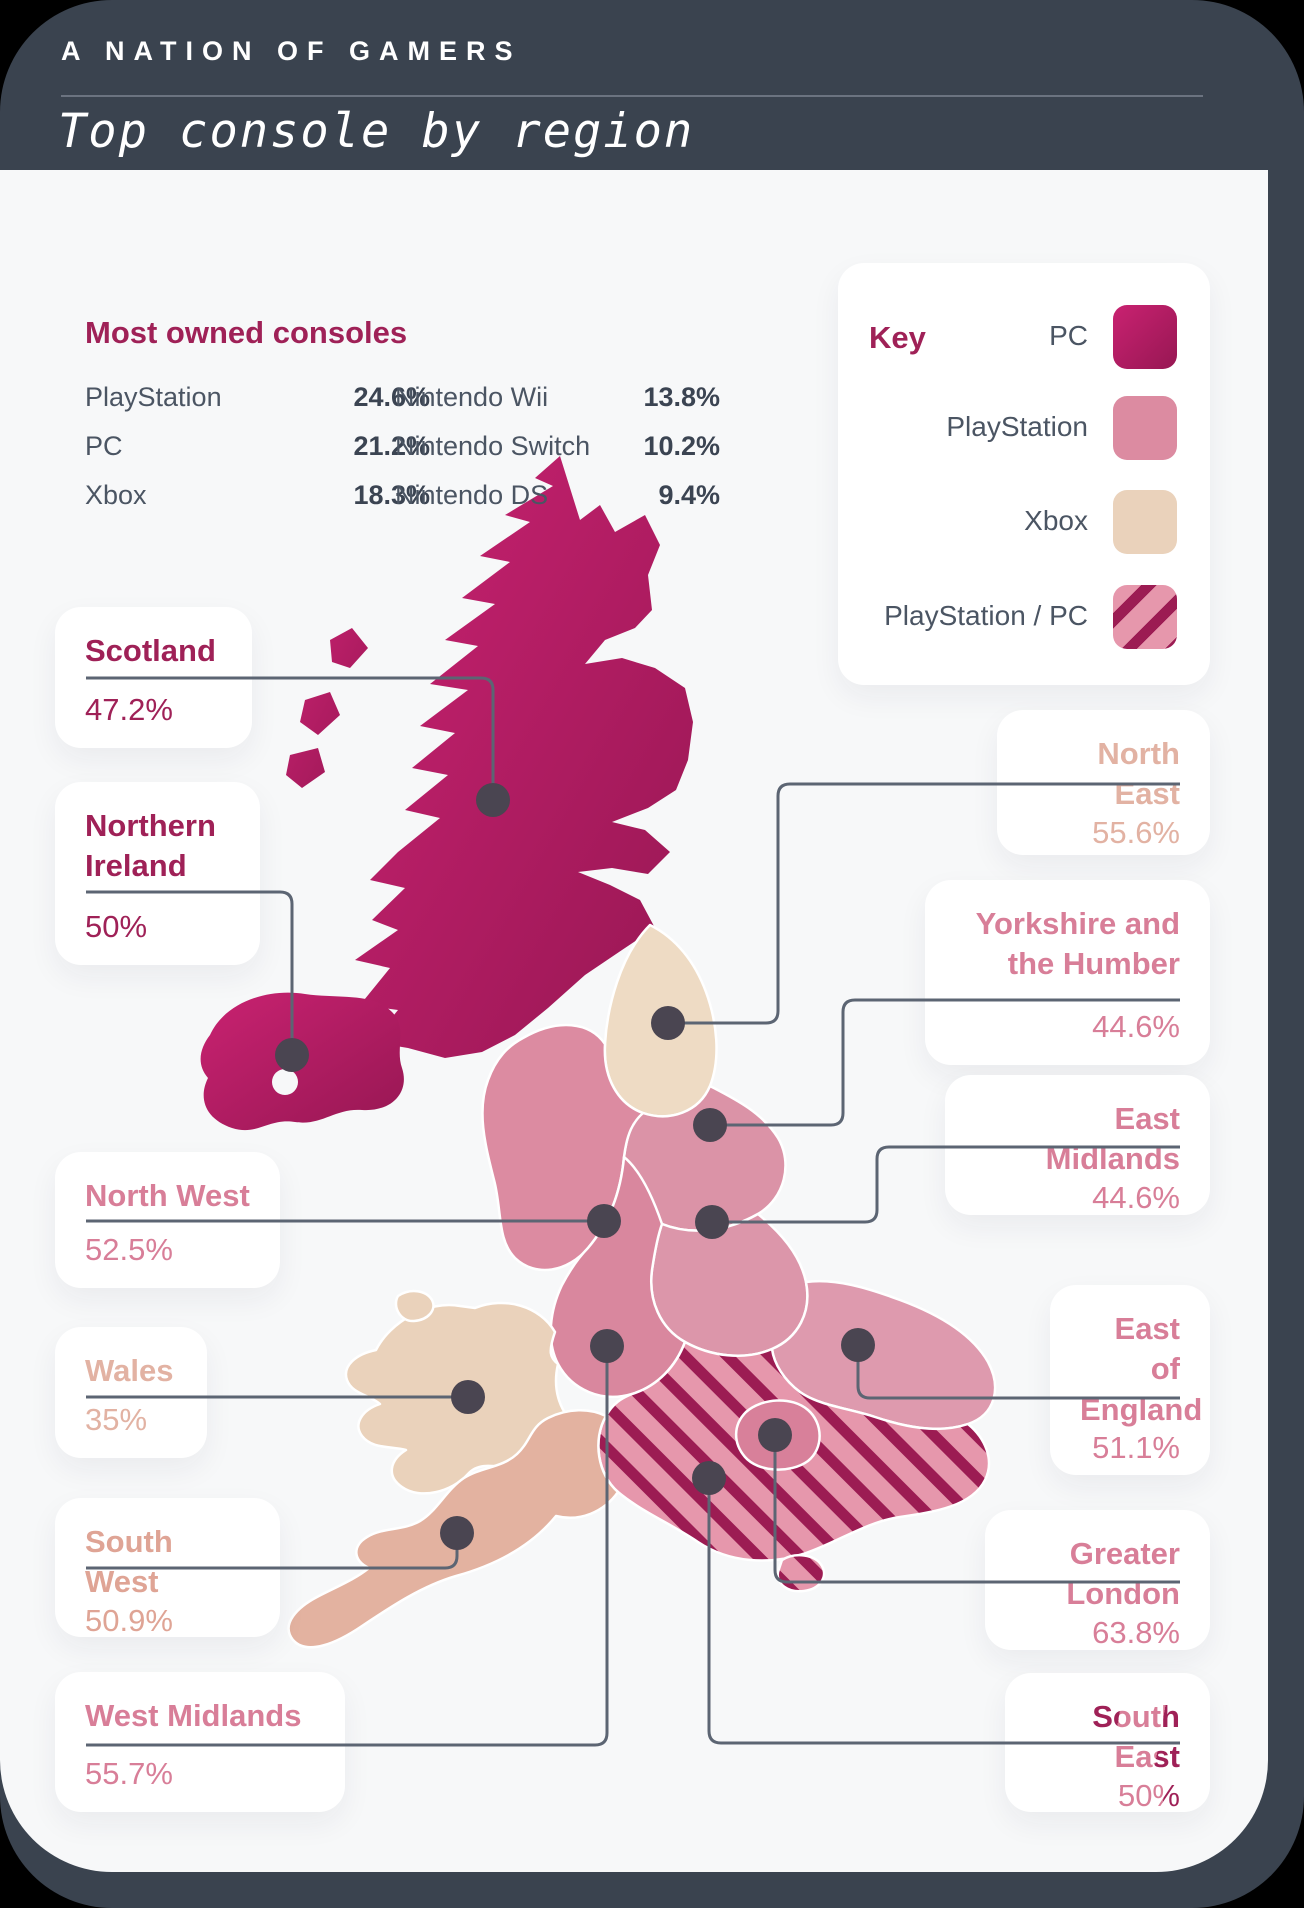 This screenshot has width=1304, height=1908. I want to click on kicker-text: A NATION OF GAMERS, so click(291, 51).